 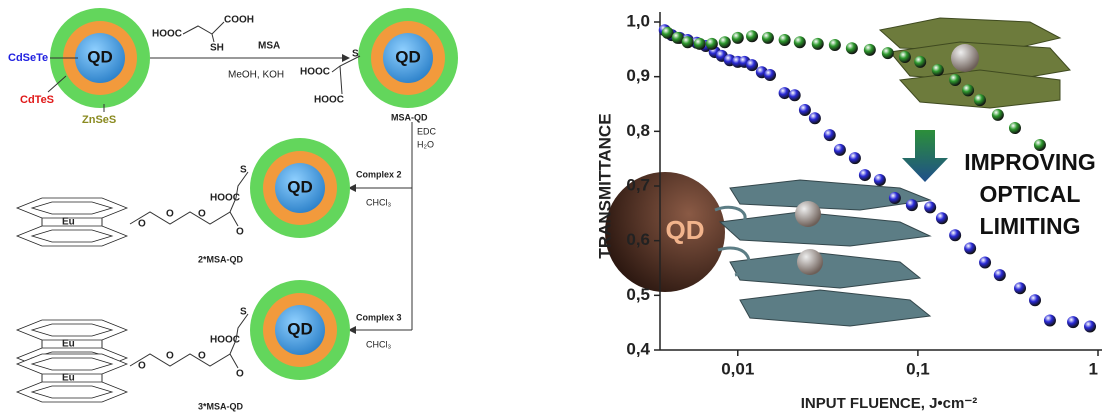 What do you see at coordinates (99, 120) in the screenshot?
I see `shell-label: ZnSeS` at bounding box center [99, 120].